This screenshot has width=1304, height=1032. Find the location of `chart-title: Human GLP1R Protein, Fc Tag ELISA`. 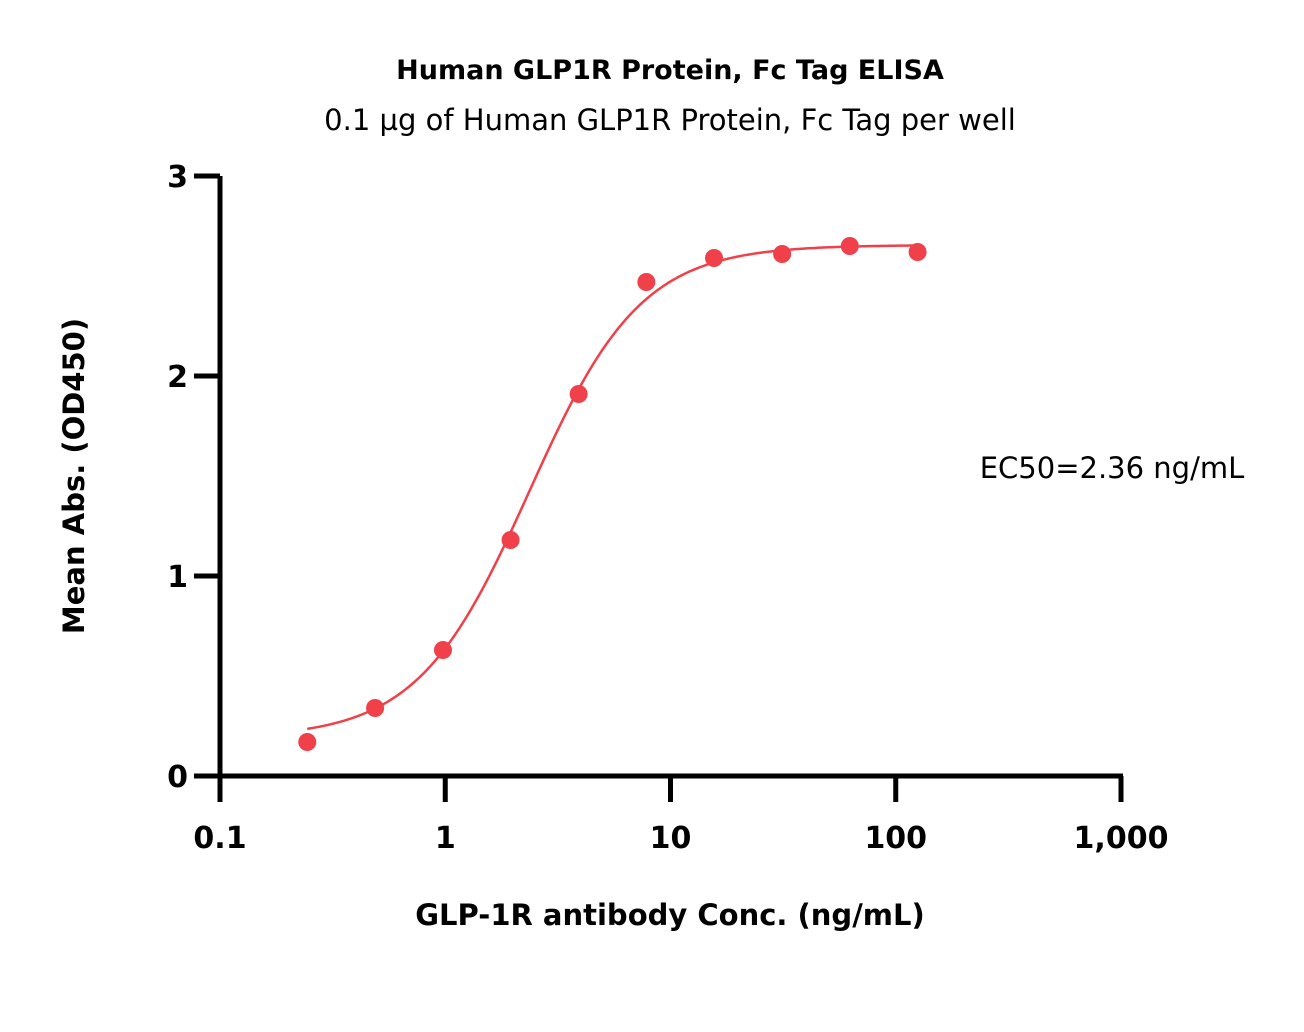

chart-title: Human GLP1R Protein, Fc Tag ELISA is located at coordinates (670, 70).